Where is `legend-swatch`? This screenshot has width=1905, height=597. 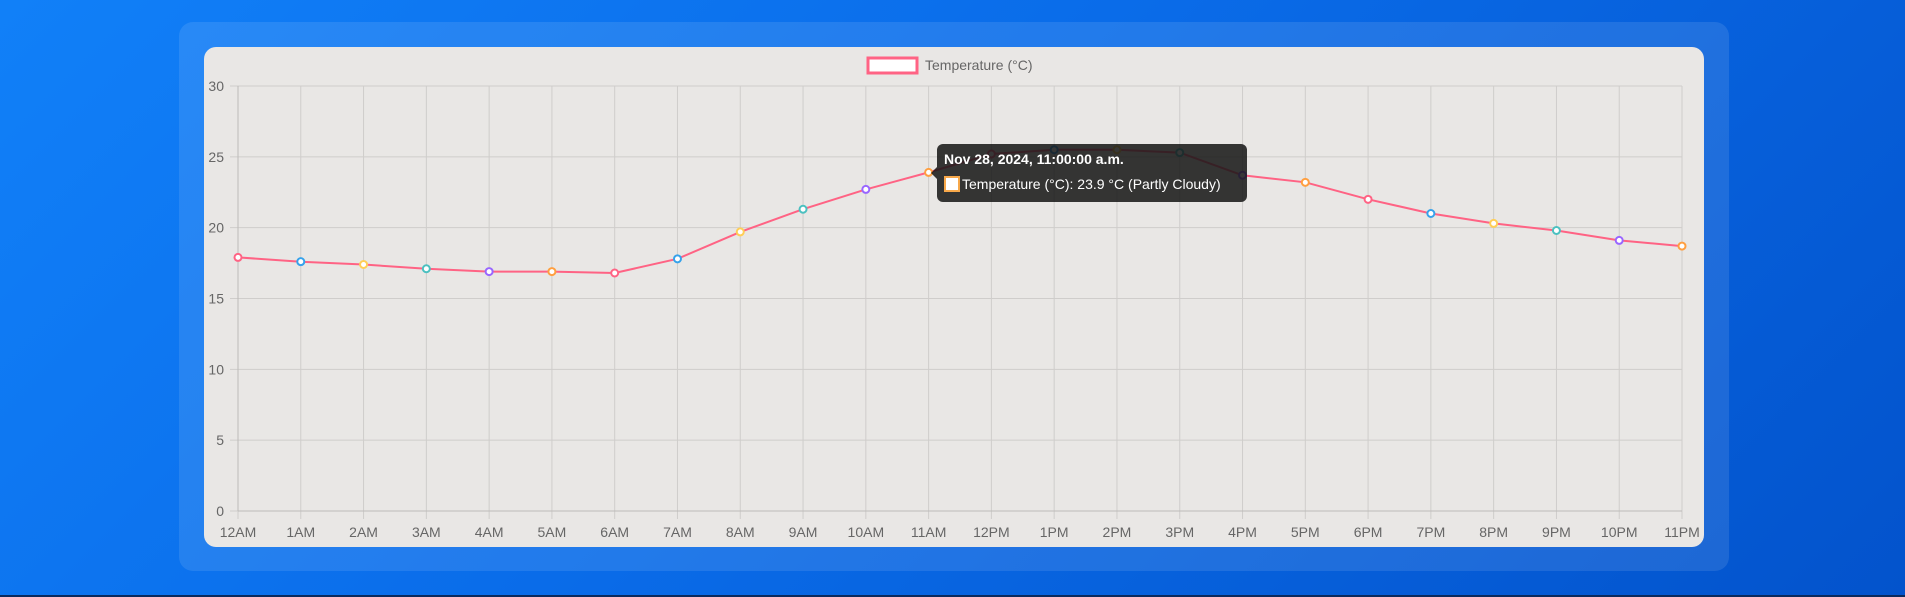
legend-swatch is located at coordinates (892, 65).